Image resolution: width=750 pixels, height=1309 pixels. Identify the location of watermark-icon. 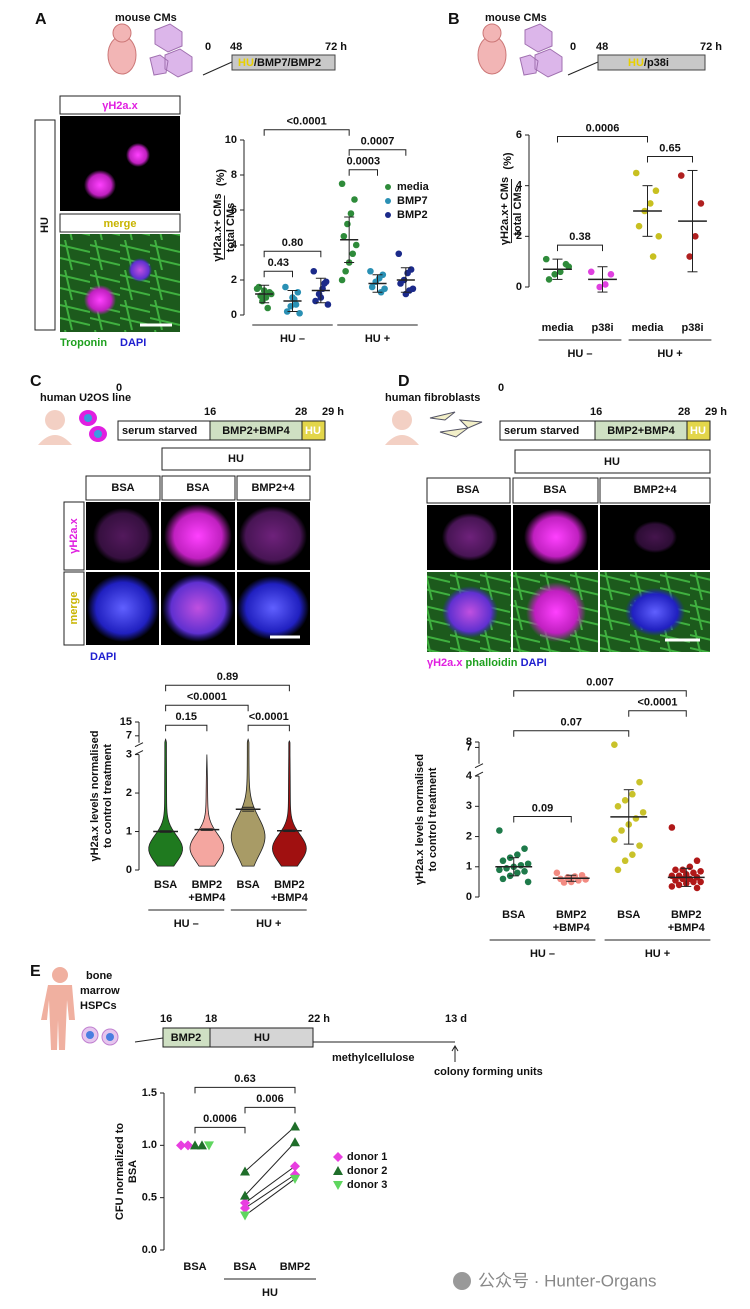
(462, 1281).